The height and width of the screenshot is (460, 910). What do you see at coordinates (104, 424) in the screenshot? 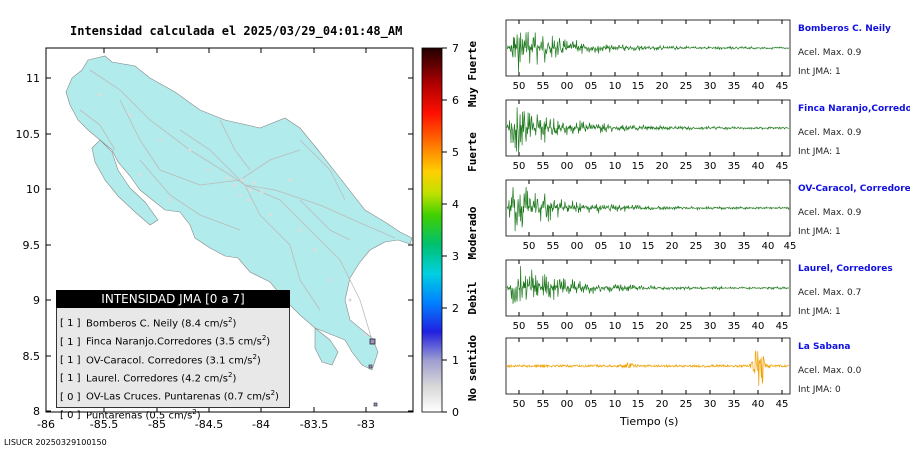
I see `map-x-tick-label: -85.5` at bounding box center [104, 424].